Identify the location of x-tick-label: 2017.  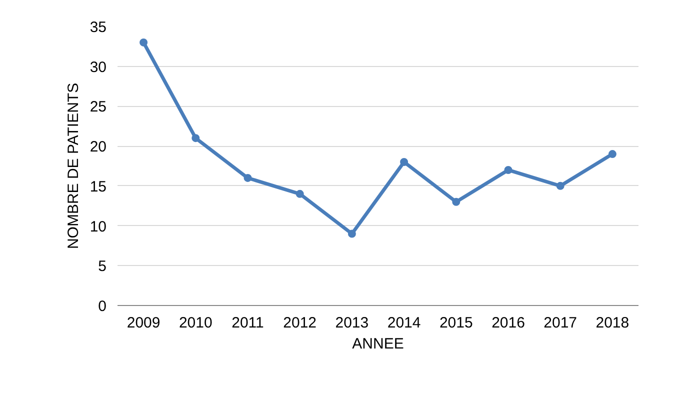
(561, 323).